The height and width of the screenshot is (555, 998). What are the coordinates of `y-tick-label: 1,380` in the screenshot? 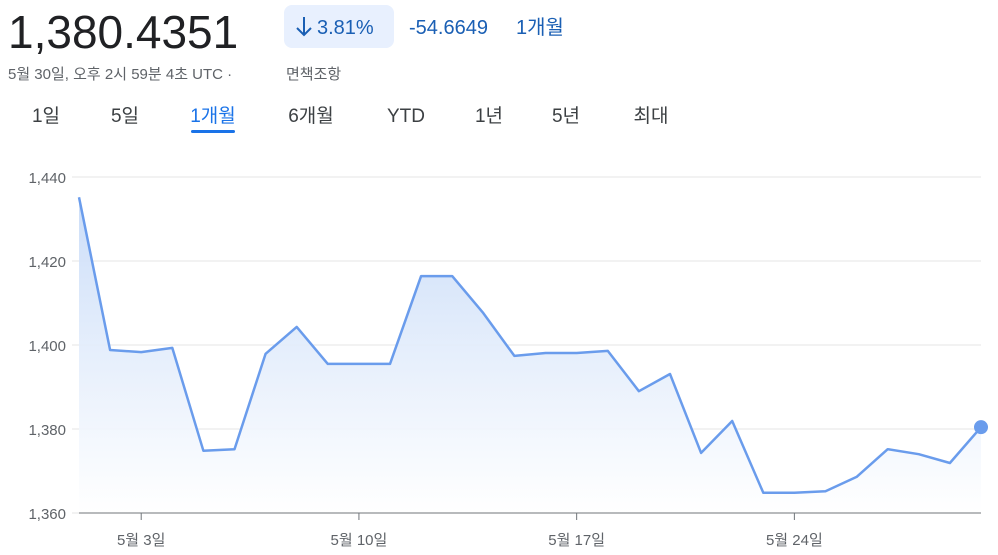 It's located at (47, 430).